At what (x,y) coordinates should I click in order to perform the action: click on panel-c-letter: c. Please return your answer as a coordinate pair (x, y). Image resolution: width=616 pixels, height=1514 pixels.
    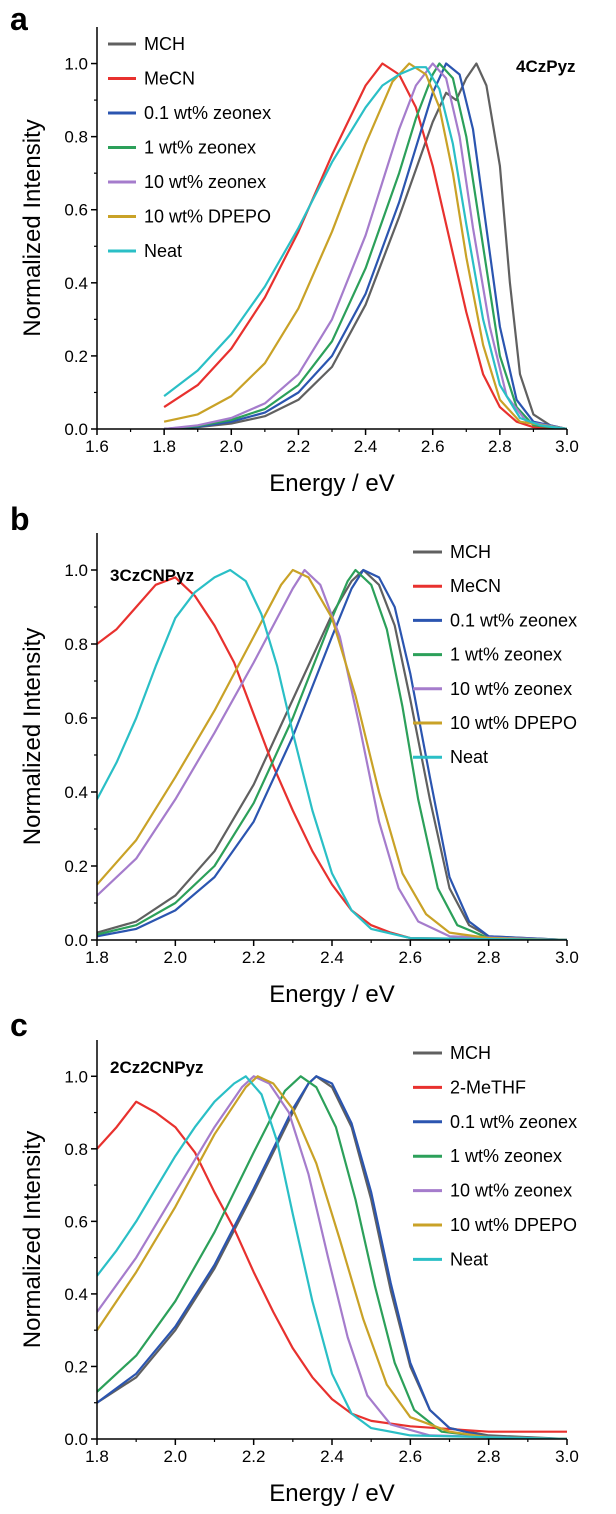
    Looking at the image, I should click on (19, 1025).